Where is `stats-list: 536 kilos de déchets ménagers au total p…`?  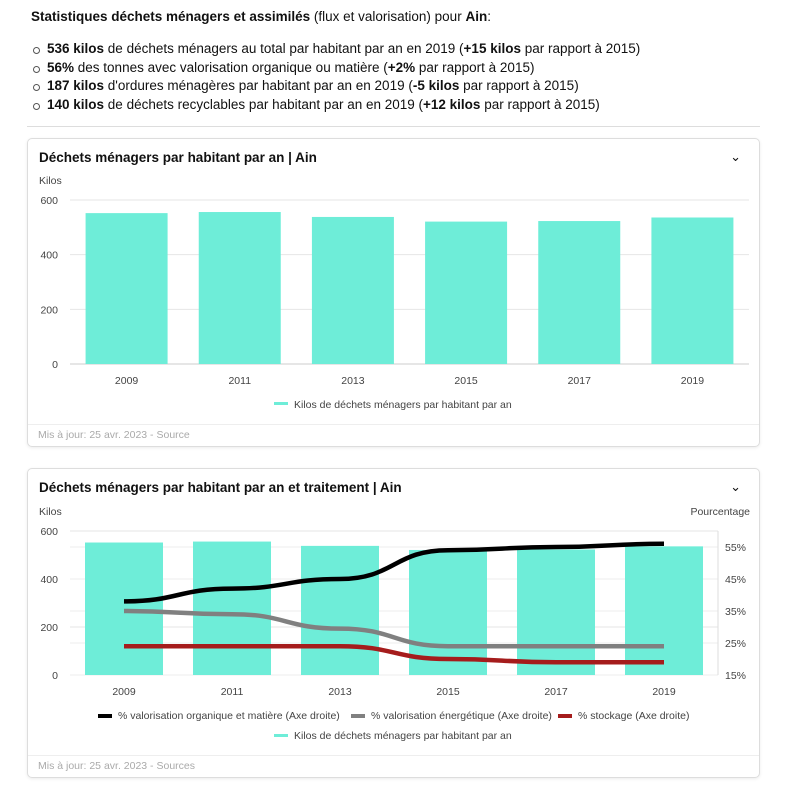
stats-list: 536 kilos de déchets ménagers au total p… is located at coordinates (335, 77).